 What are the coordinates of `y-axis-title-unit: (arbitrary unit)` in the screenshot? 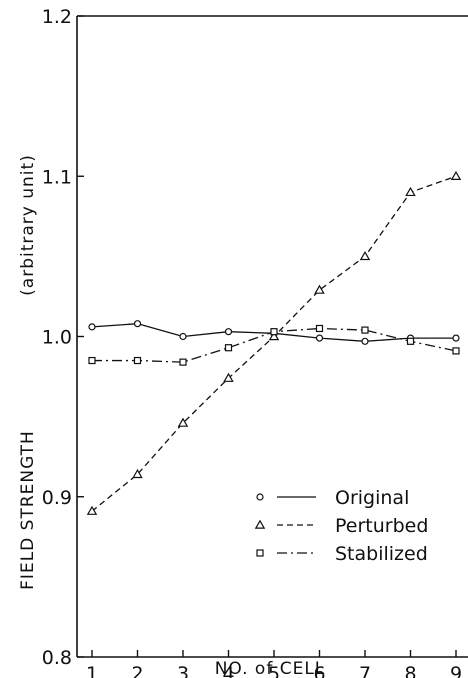 It's located at (28, 225).